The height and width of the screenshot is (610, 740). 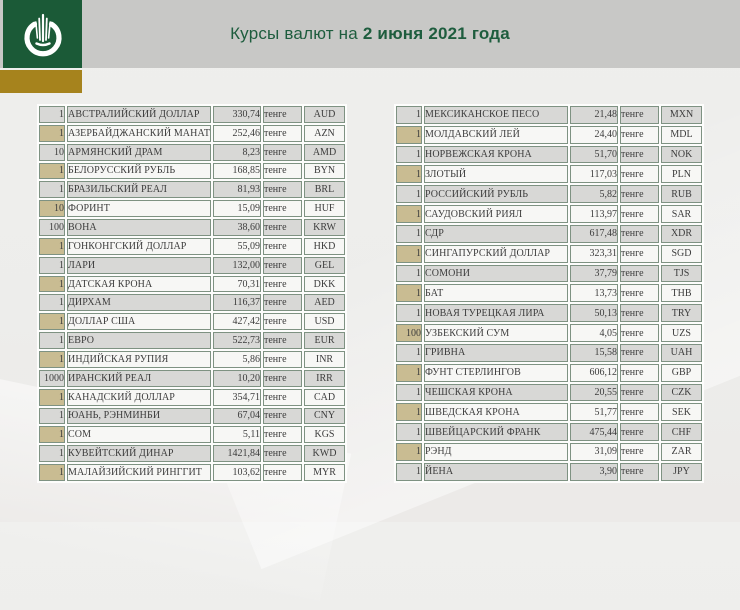 I want to click on table-row: 1 МЕКСИКАНСКОЕ ПЕСО 21,48 тенге MXN, so click(x=549, y=115).